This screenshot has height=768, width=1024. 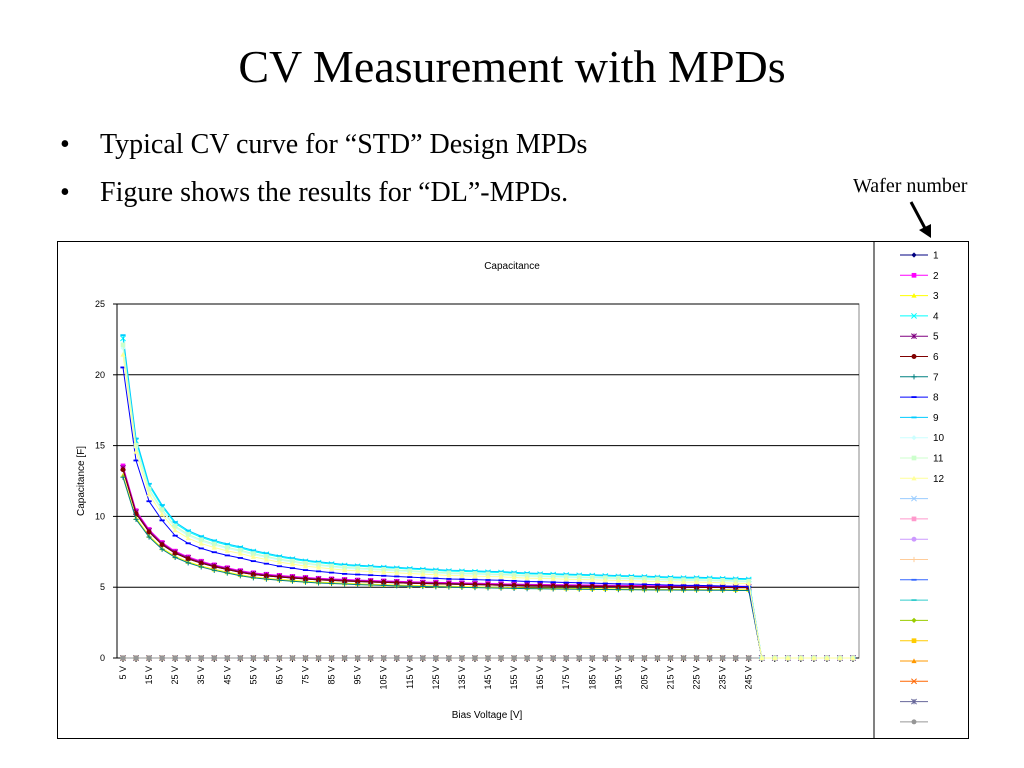 What do you see at coordinates (936, 357) in the screenshot?
I see `legend-label: 6` at bounding box center [936, 357].